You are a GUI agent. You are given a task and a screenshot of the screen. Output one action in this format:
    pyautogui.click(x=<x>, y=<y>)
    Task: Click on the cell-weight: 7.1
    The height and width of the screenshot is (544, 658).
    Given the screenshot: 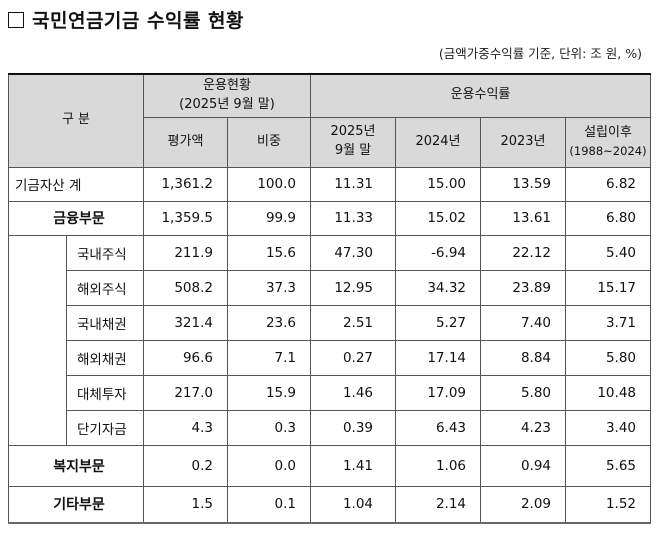 What is the action you would take?
    pyautogui.click(x=269, y=357)
    